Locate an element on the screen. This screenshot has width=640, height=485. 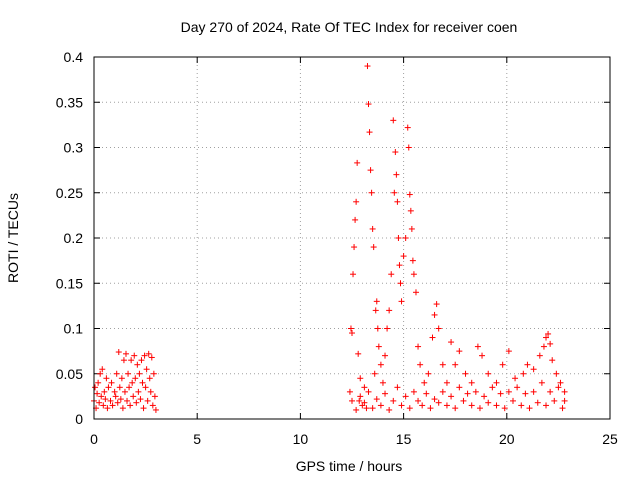
y-tick-label: 0.1 is located at coordinates (74, 329).